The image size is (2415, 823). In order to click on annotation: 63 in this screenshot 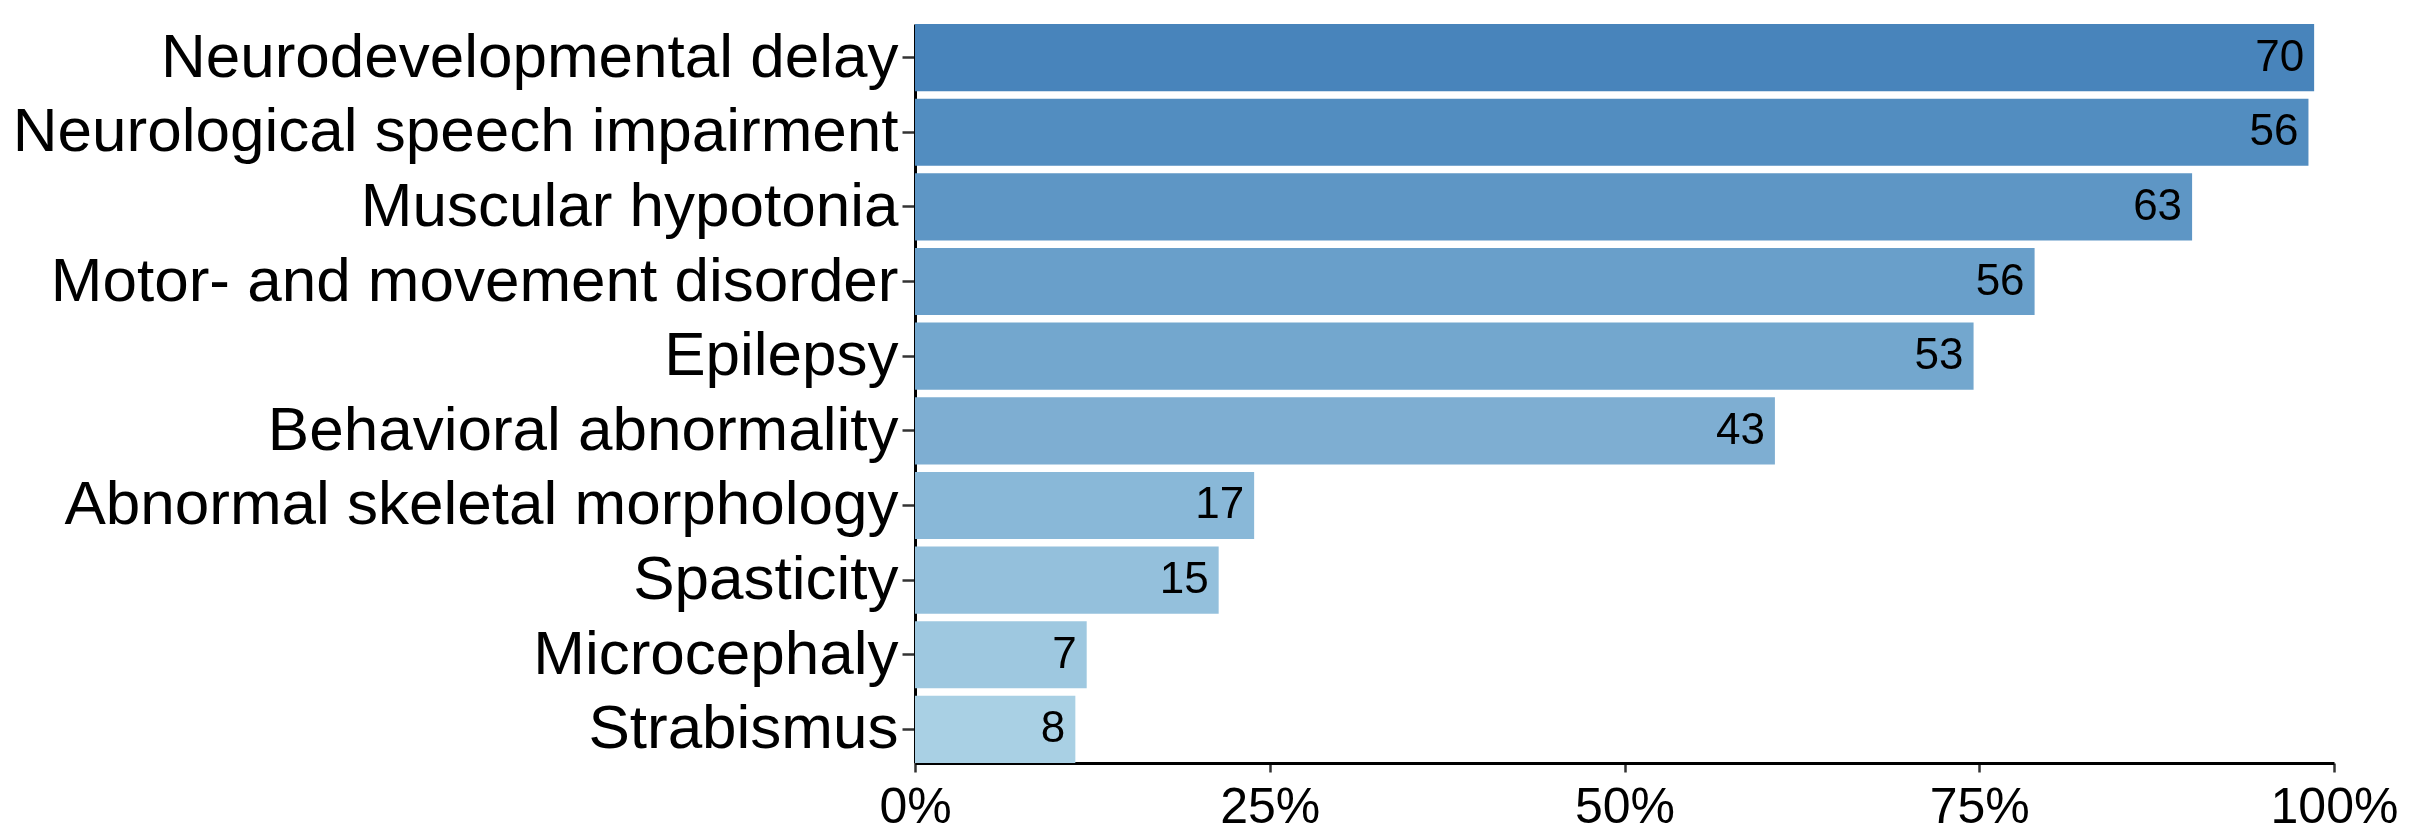, I will do `click(2158, 204)`.